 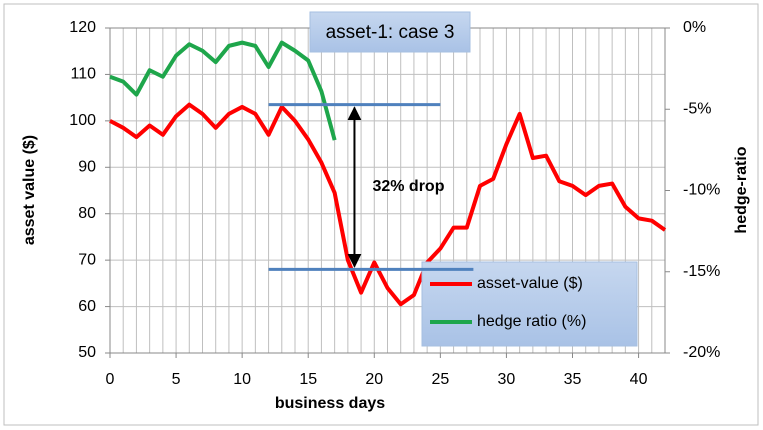 What do you see at coordinates (176, 379) in the screenshot?
I see `x-tick-label: 5` at bounding box center [176, 379].